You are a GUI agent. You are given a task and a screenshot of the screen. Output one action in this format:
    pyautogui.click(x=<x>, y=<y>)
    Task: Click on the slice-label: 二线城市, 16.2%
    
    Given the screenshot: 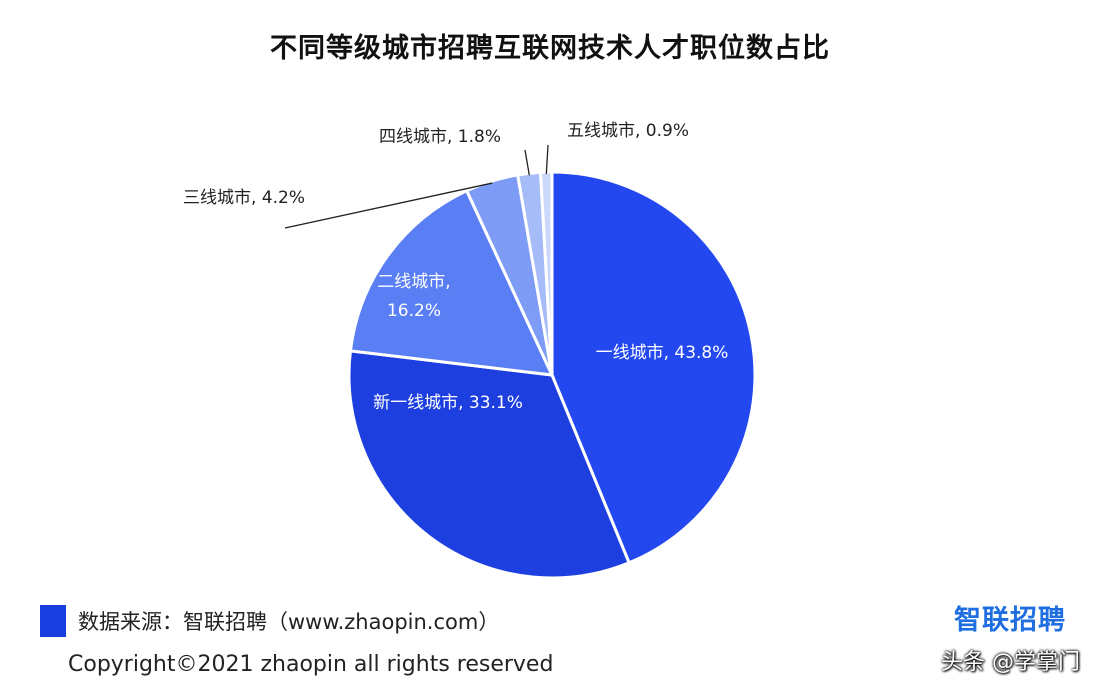 What is the action you would take?
    pyautogui.click(x=413, y=296)
    